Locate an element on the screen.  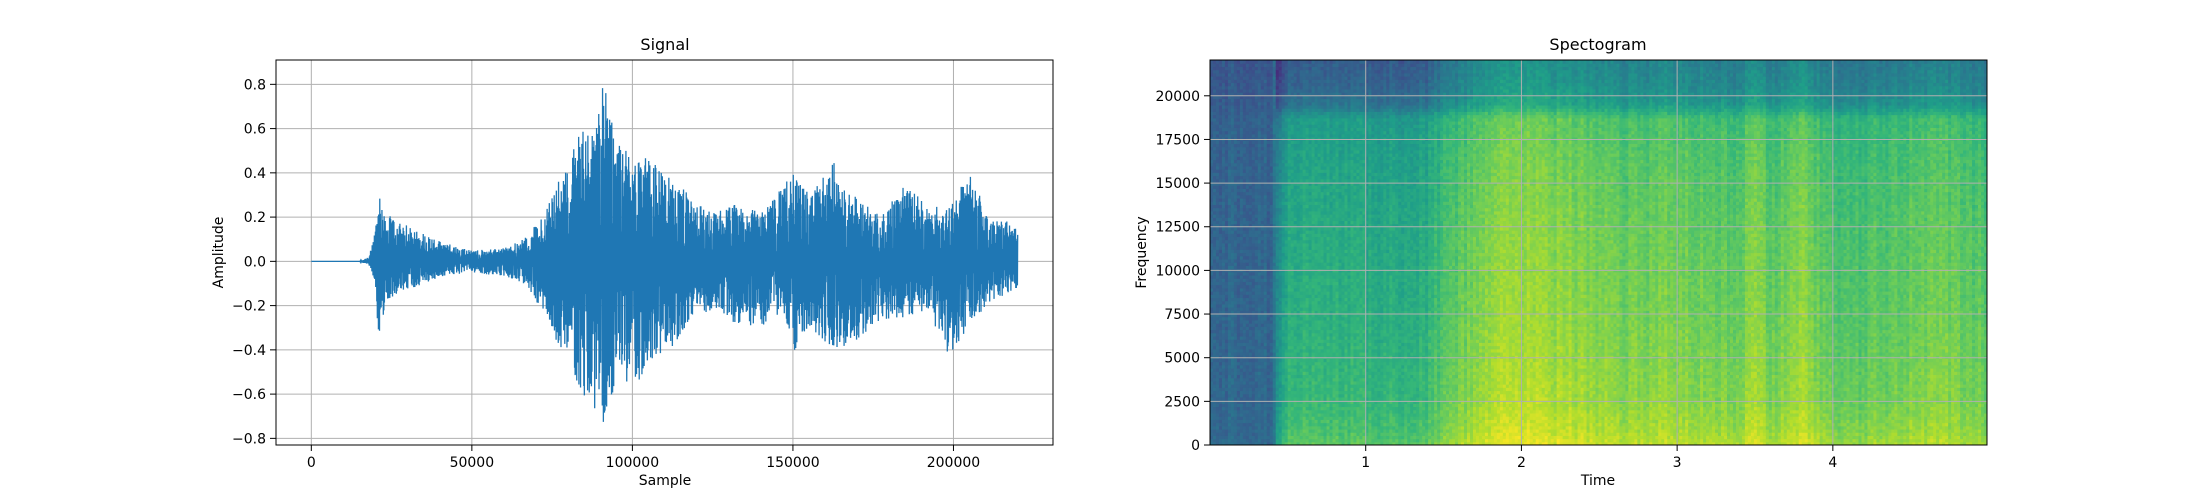
signal-x-tick-label: 50000 is located at coordinates (472, 463).